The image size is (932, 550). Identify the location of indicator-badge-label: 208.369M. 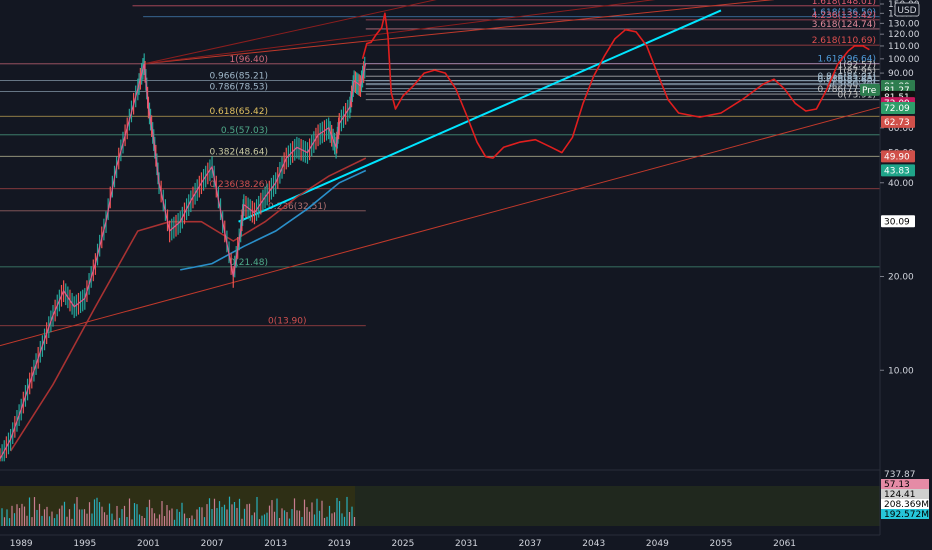
(906, 505).